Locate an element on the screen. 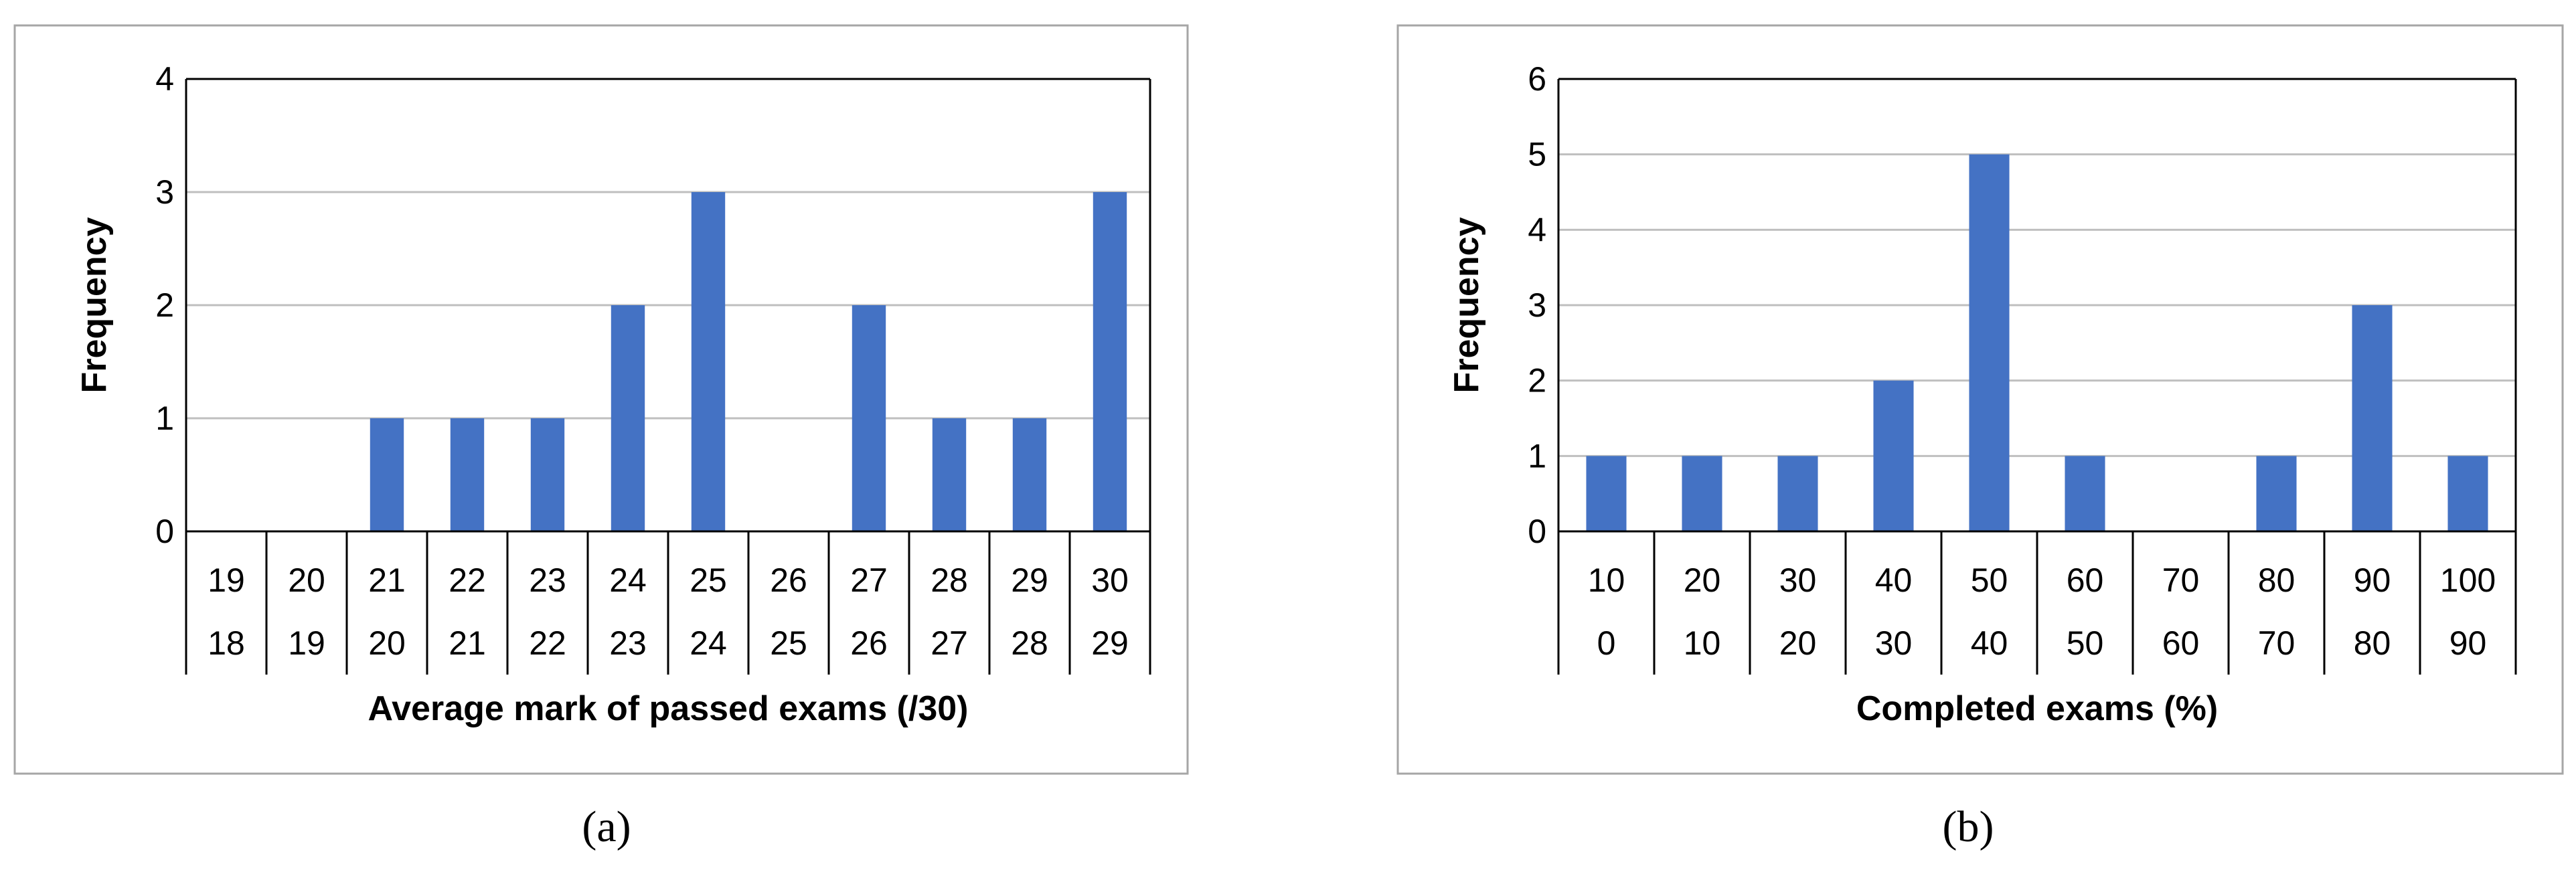 Image resolution: width=2576 pixels, height=870 pixels. category-upper-label: 70 is located at coordinates (2181, 580).